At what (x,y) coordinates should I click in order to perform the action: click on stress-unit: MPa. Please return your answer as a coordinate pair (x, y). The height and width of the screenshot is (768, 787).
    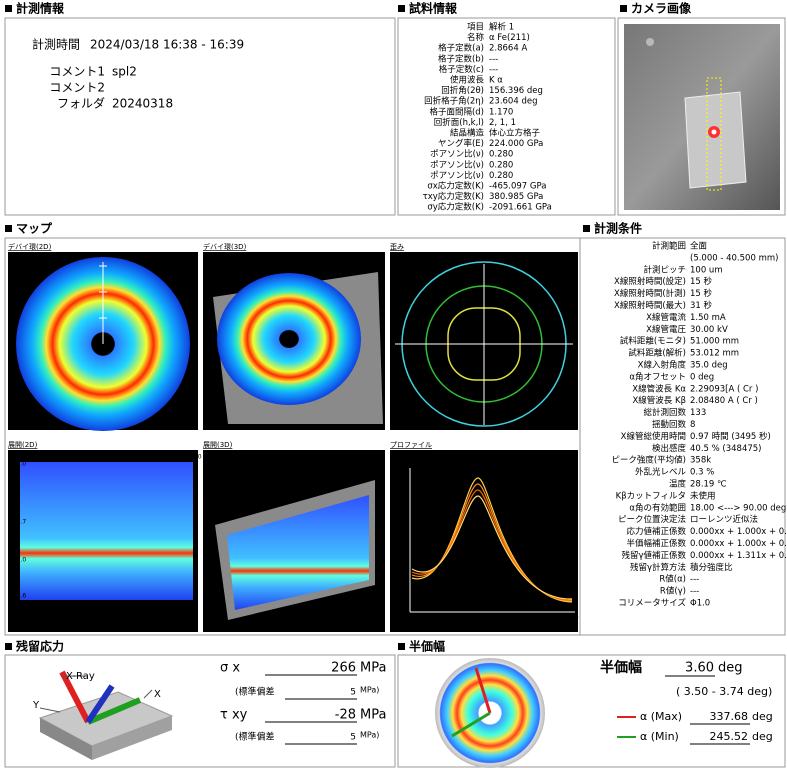
    Looking at the image, I should click on (373, 668).